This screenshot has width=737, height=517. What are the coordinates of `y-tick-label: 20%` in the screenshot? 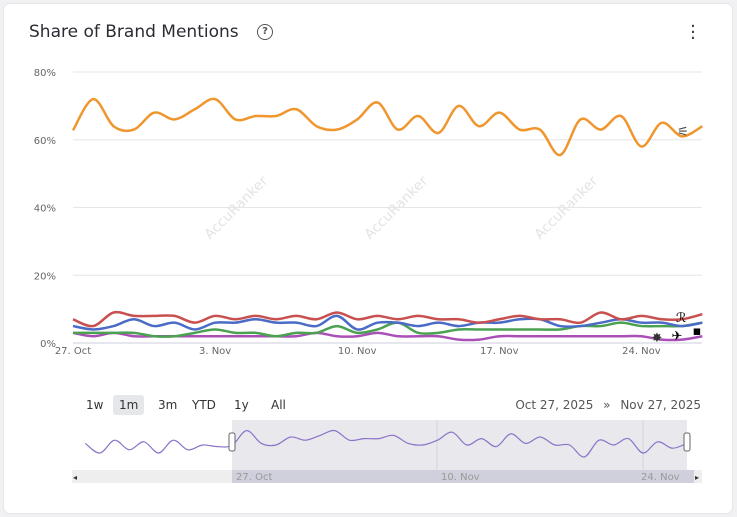 It's located at (45, 276).